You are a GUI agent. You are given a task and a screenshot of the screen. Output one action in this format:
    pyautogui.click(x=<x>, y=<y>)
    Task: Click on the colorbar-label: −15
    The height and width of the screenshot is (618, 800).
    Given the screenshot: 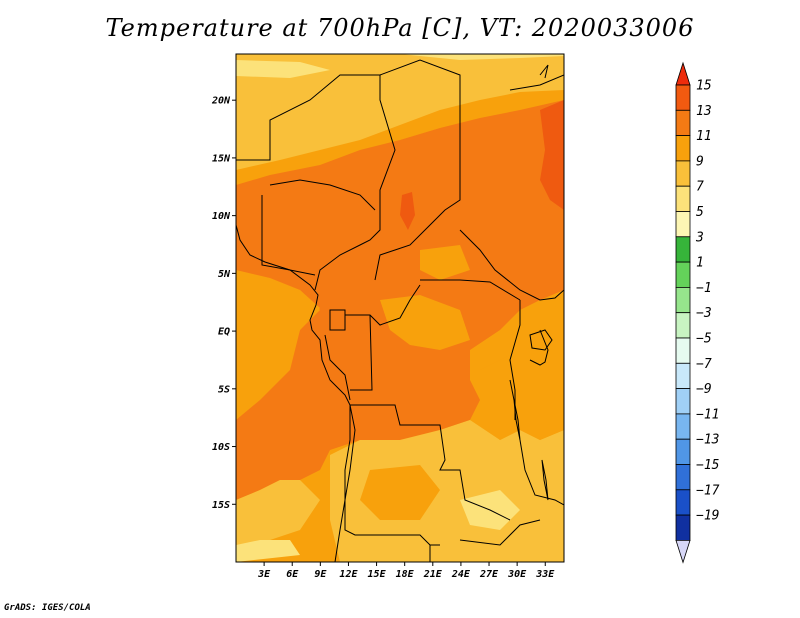 What is the action you would take?
    pyautogui.click(x=708, y=465)
    